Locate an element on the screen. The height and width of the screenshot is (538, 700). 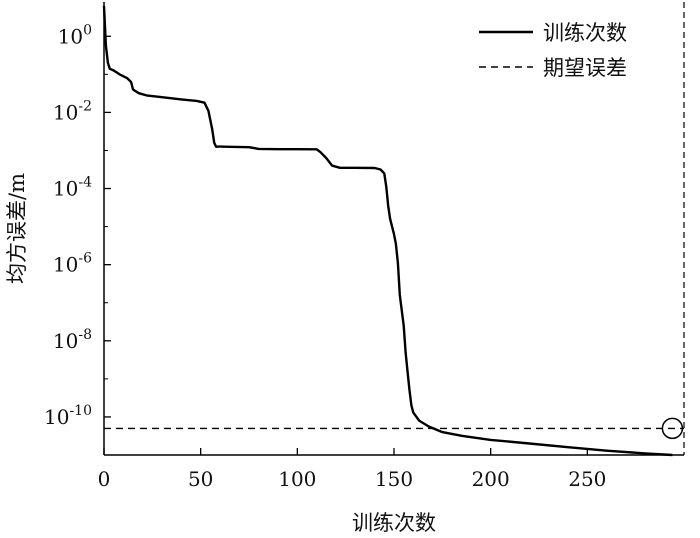
x-tick-label: 200 is located at coordinates (491, 479).